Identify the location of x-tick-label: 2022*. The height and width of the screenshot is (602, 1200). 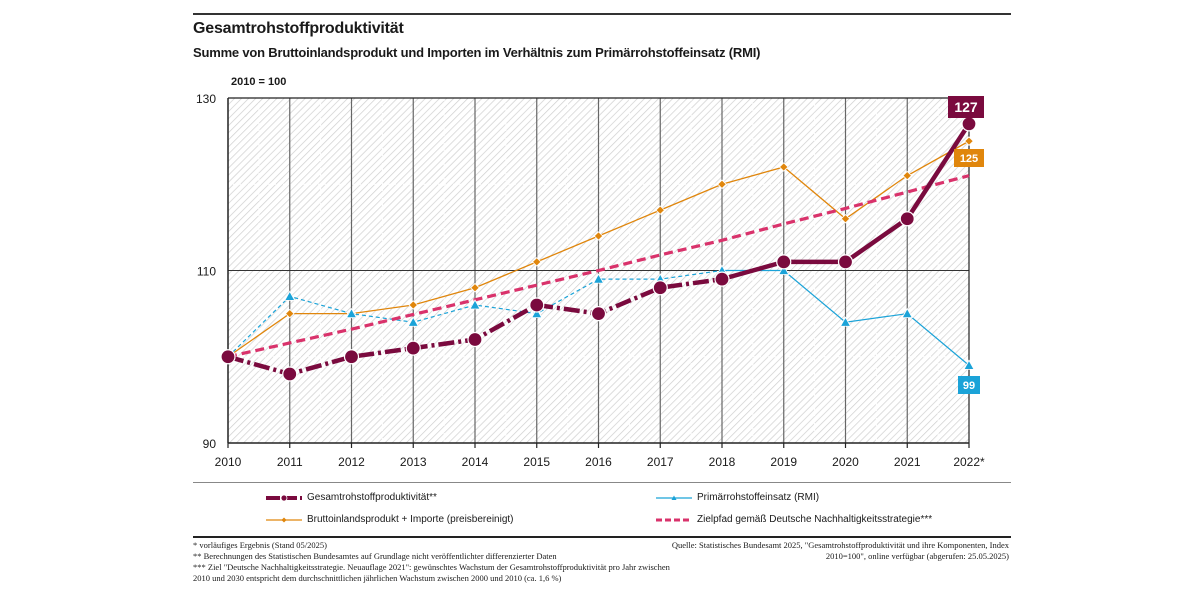
(969, 462).